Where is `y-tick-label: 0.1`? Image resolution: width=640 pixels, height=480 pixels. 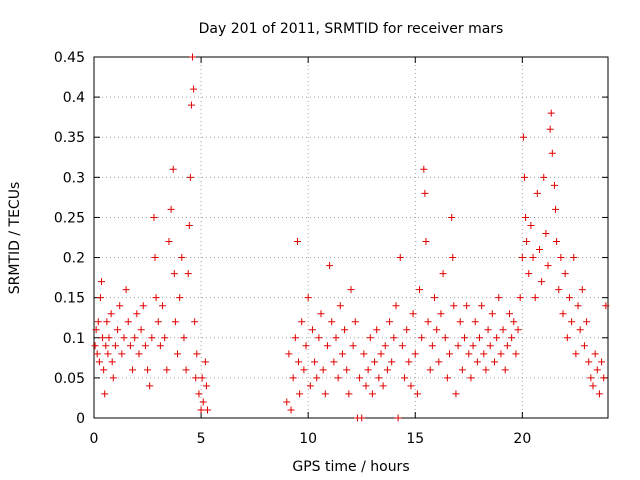
y-tick-label: 0.1 is located at coordinates (74, 339).